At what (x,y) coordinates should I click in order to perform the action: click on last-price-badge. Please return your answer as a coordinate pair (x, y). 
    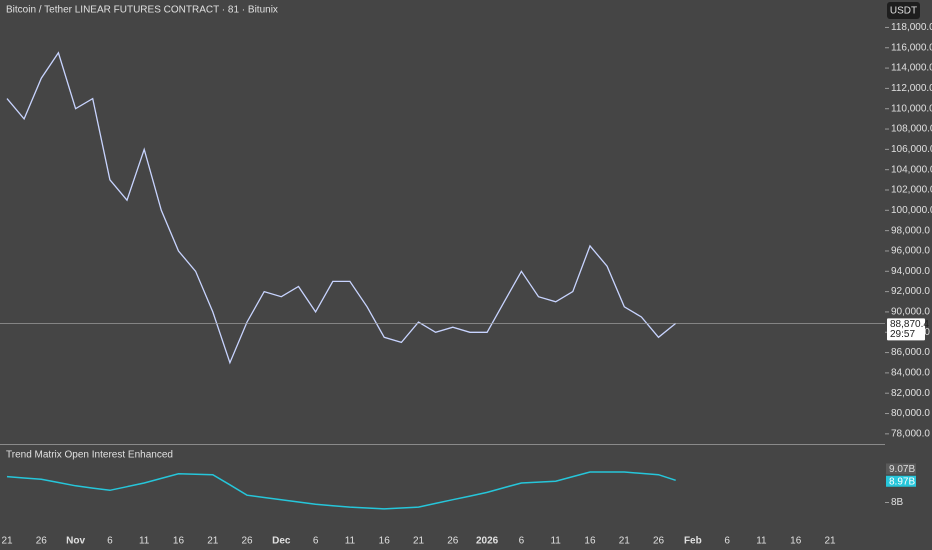
    Looking at the image, I should click on (906, 329).